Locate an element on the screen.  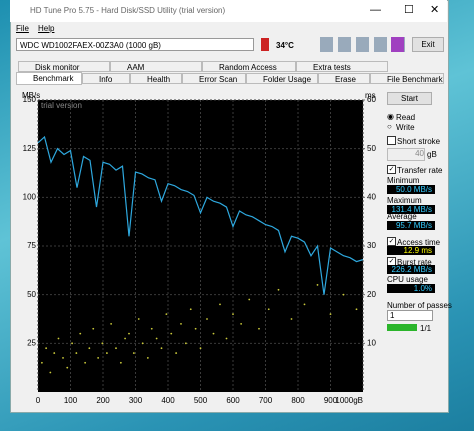
title-bar is located at coordinates (228, 11).